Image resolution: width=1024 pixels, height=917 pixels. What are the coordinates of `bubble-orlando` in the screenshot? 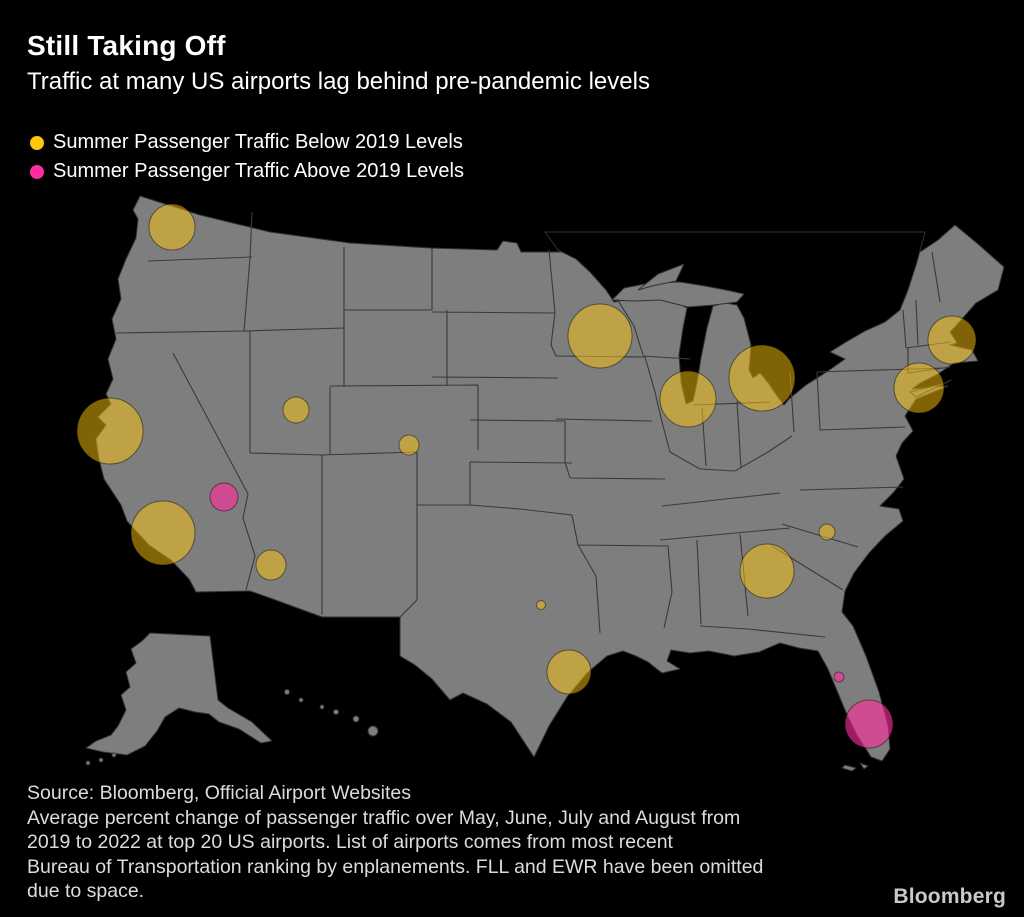 It's located at (839, 677).